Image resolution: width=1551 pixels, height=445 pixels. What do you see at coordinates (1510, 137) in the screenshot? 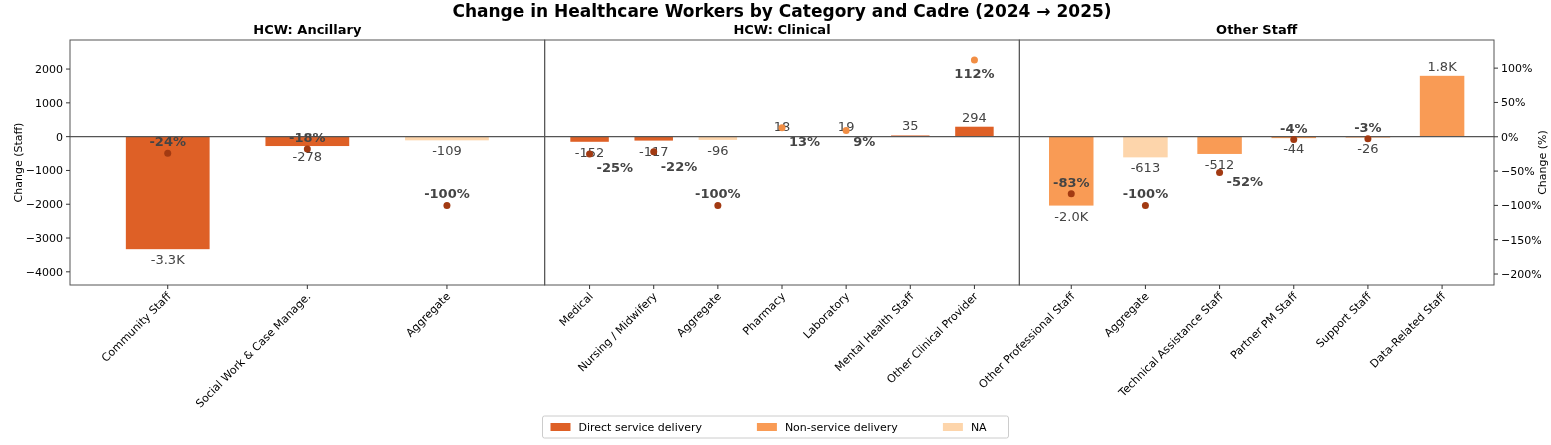
I see `y2-tick-label: 0%` at bounding box center [1510, 137].